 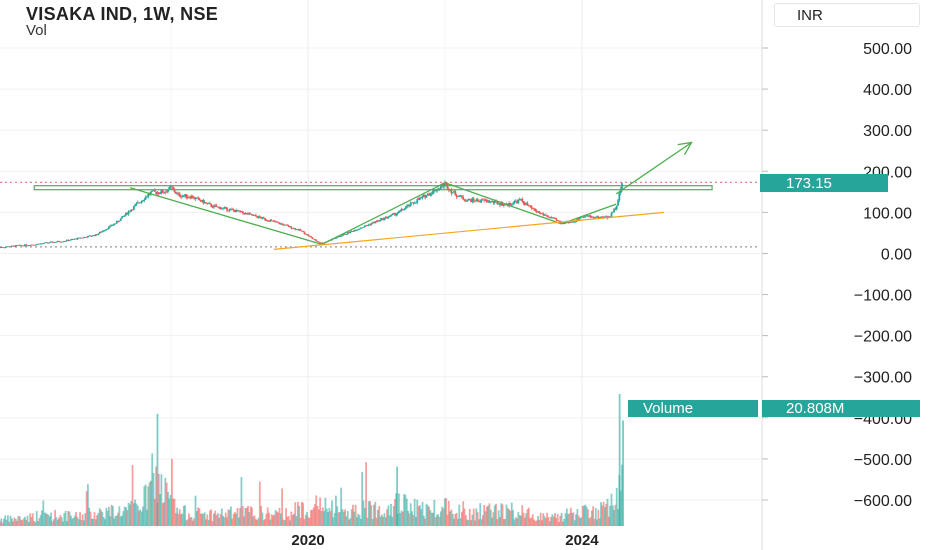 What do you see at coordinates (774, 408) in the screenshot?
I see `volume-legend: Volume 20.808M` at bounding box center [774, 408].